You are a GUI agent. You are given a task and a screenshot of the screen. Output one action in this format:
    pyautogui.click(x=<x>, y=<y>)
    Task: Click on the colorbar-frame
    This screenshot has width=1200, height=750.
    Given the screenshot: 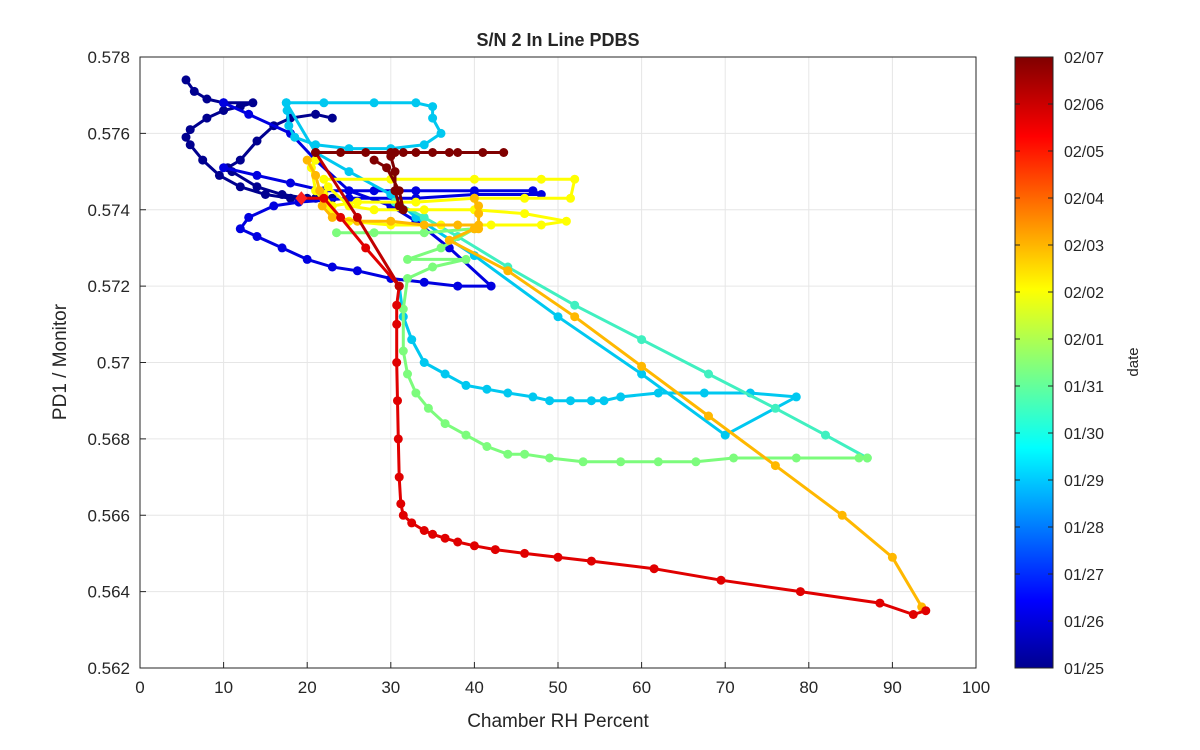 What is the action you would take?
    pyautogui.click(x=1034, y=362)
    